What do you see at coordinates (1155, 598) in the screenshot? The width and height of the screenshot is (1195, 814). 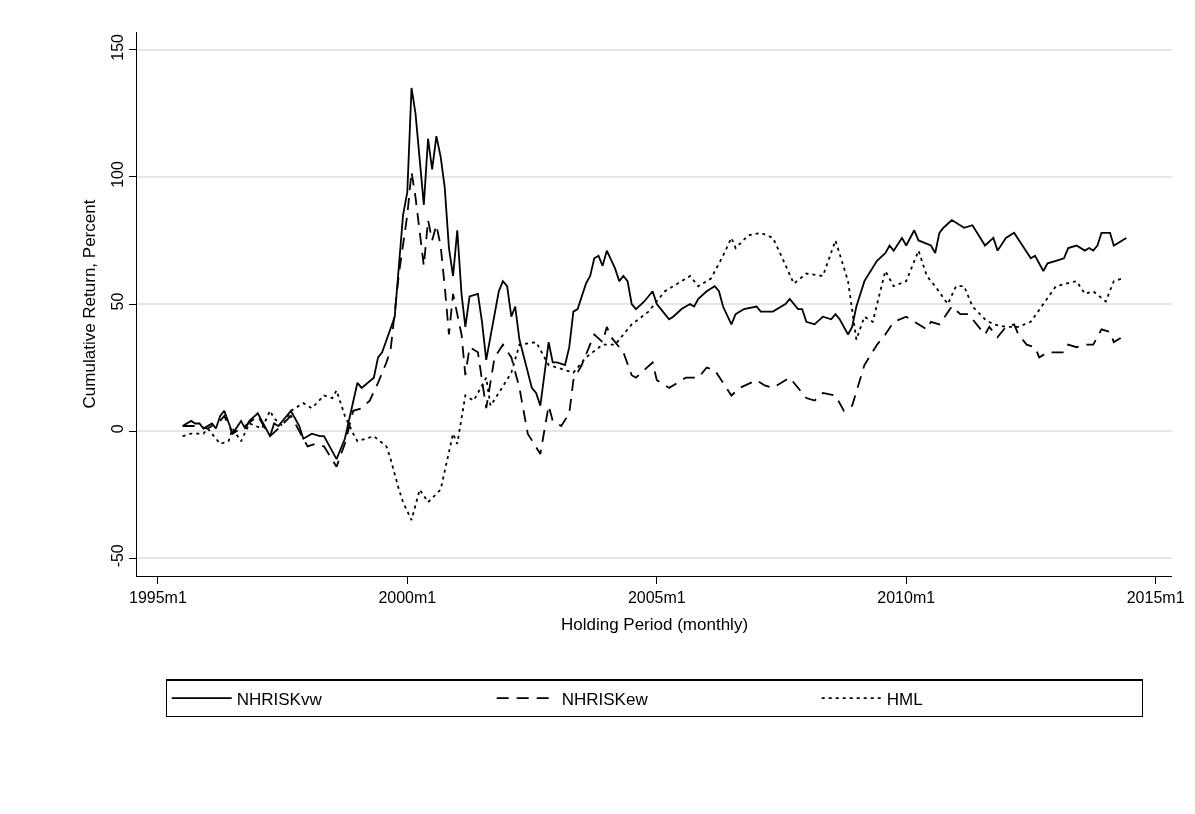 I see `x-tick-label: 2015m1` at bounding box center [1155, 598].